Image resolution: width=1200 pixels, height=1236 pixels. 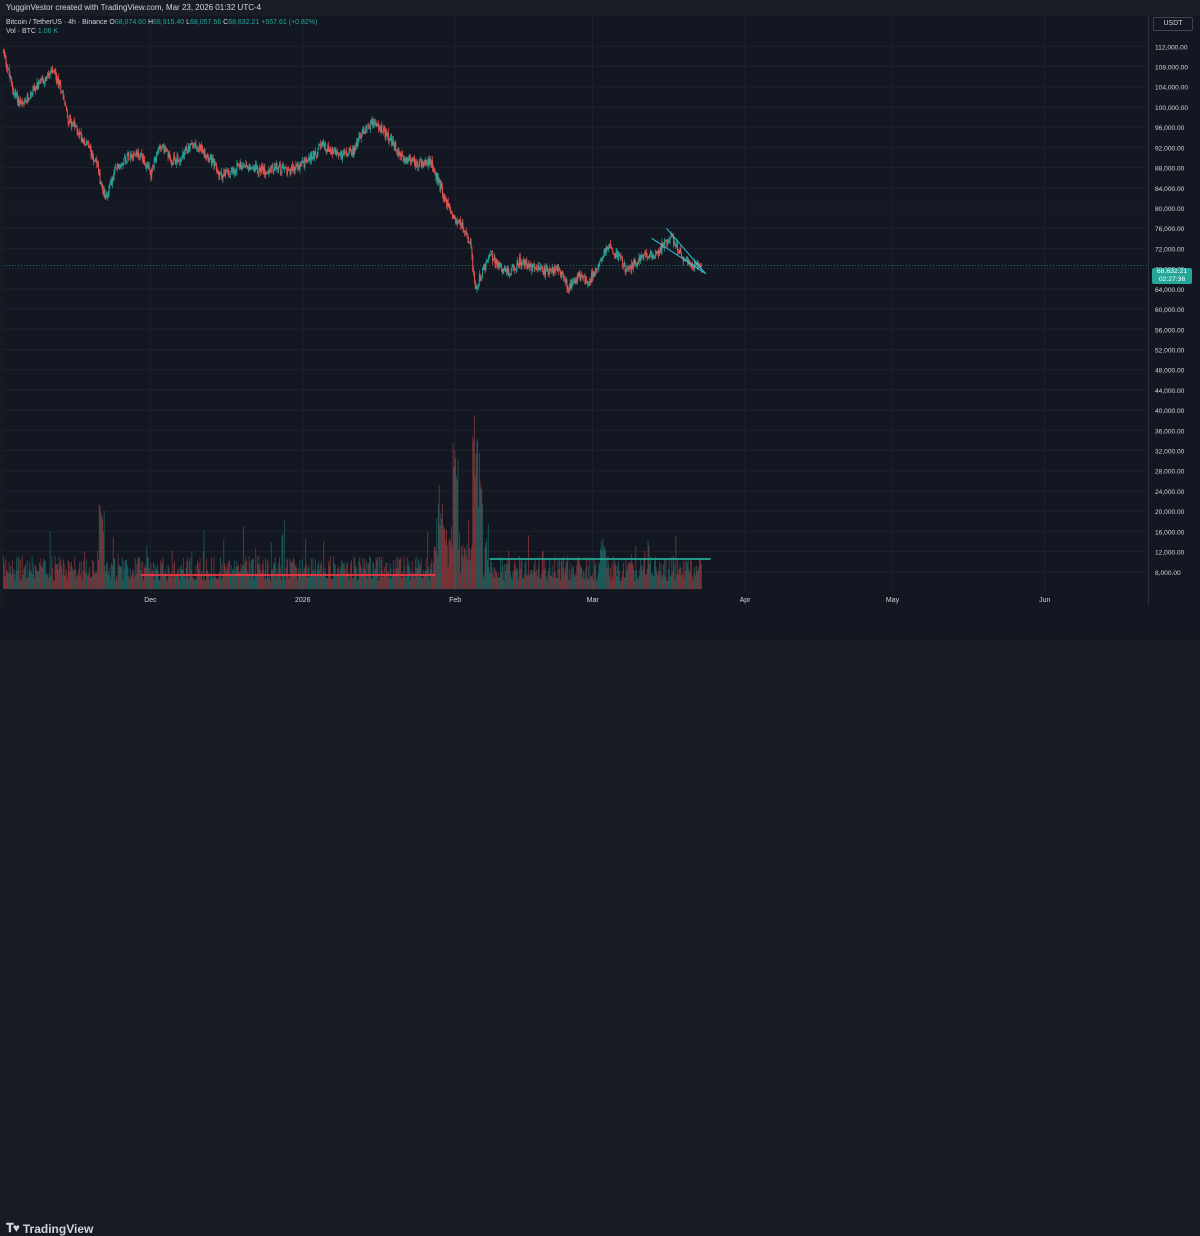 What do you see at coordinates (1173, 24) in the screenshot?
I see `currency-button: USDT` at bounding box center [1173, 24].